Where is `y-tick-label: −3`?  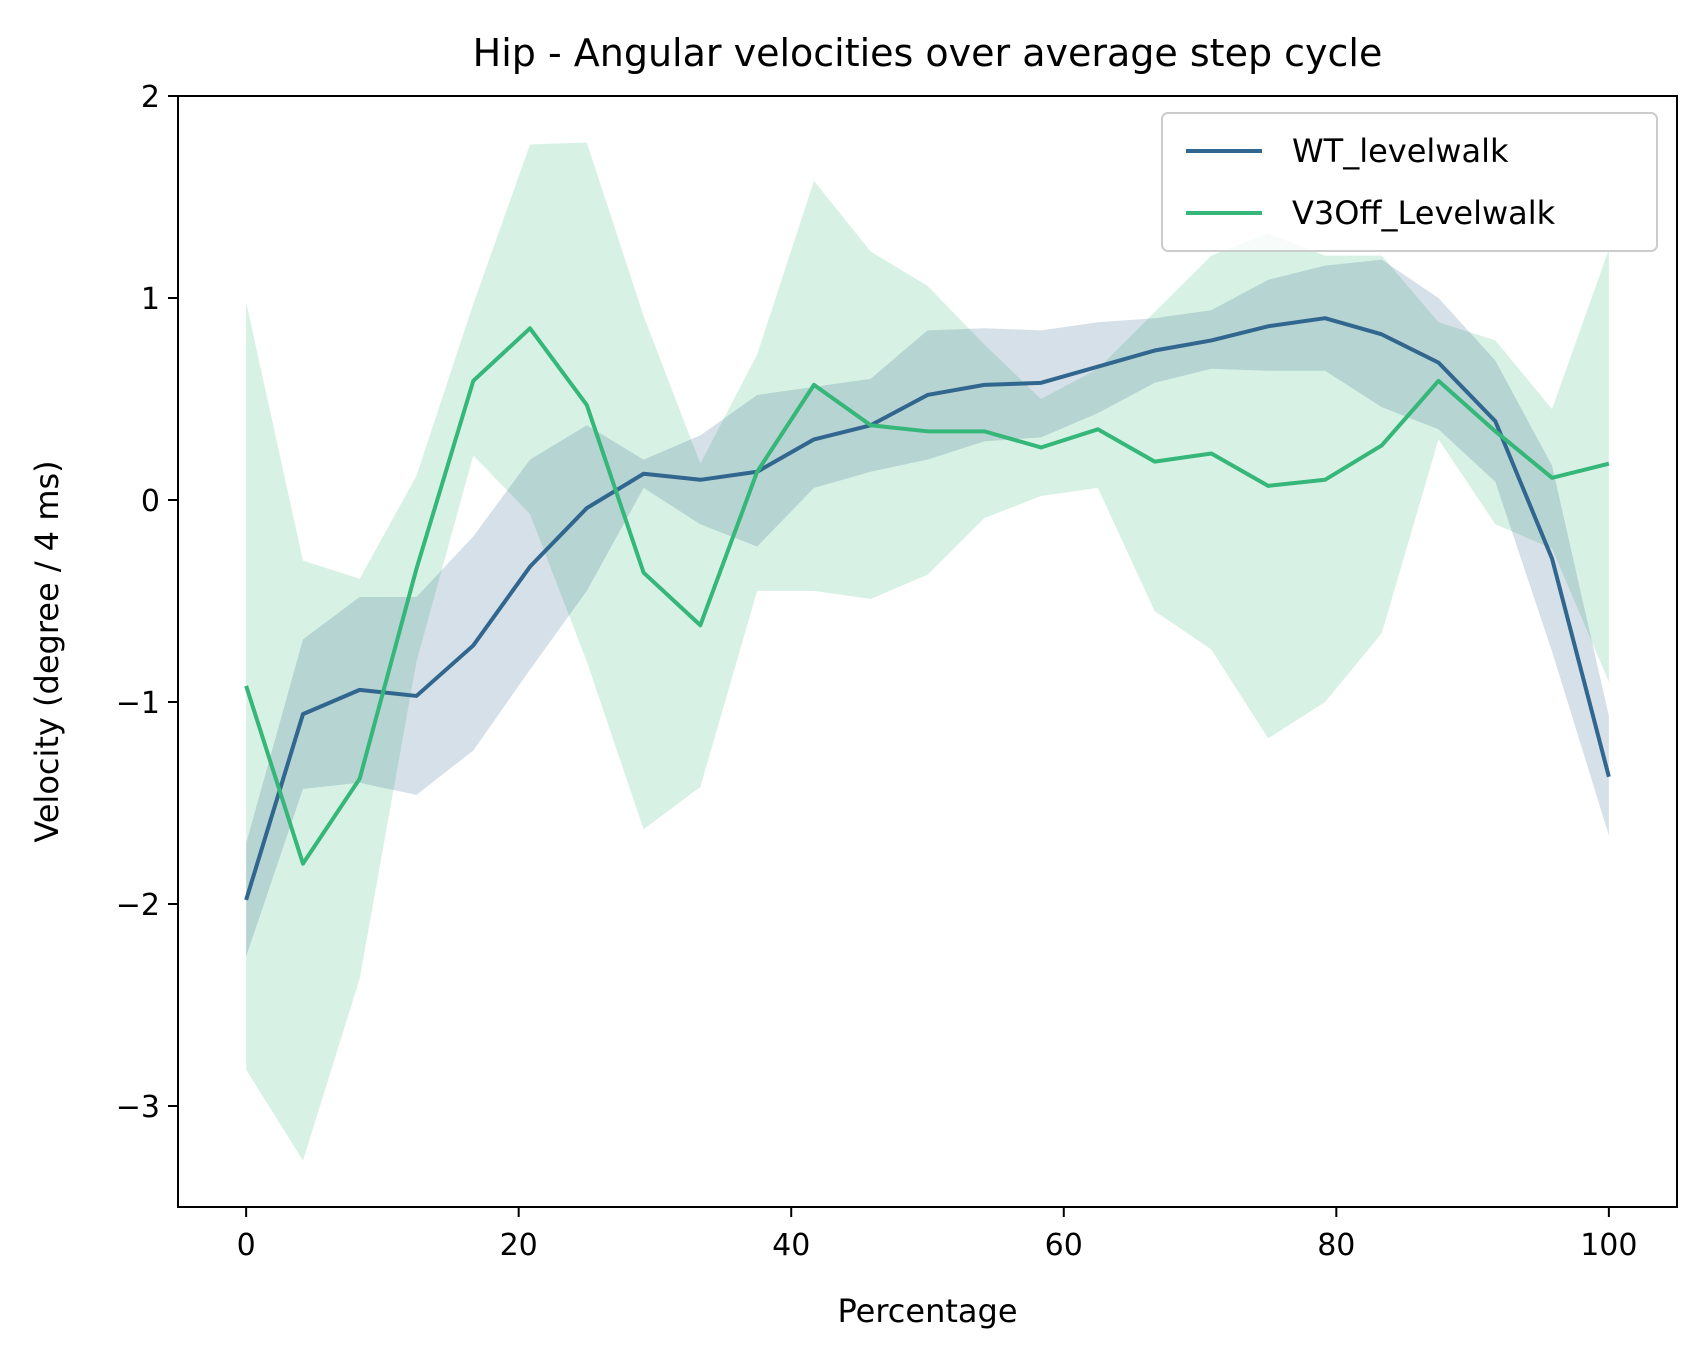
y-tick-label: −3 is located at coordinates (138, 1107).